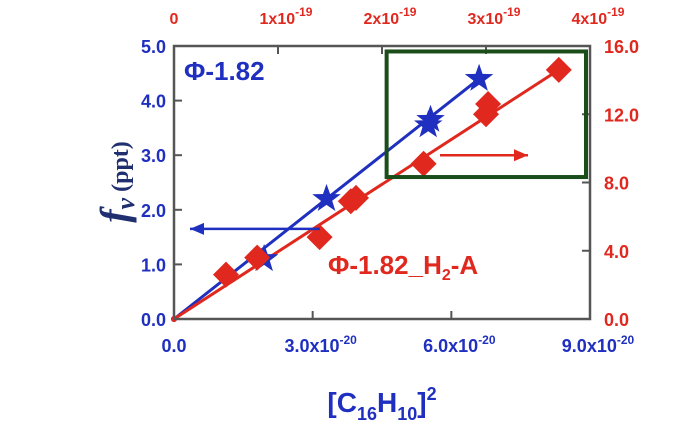 The height and width of the screenshot is (421, 688). What do you see at coordinates (616, 320) in the screenshot?
I see `y-right-tick-label: 0.0` at bounding box center [616, 320].